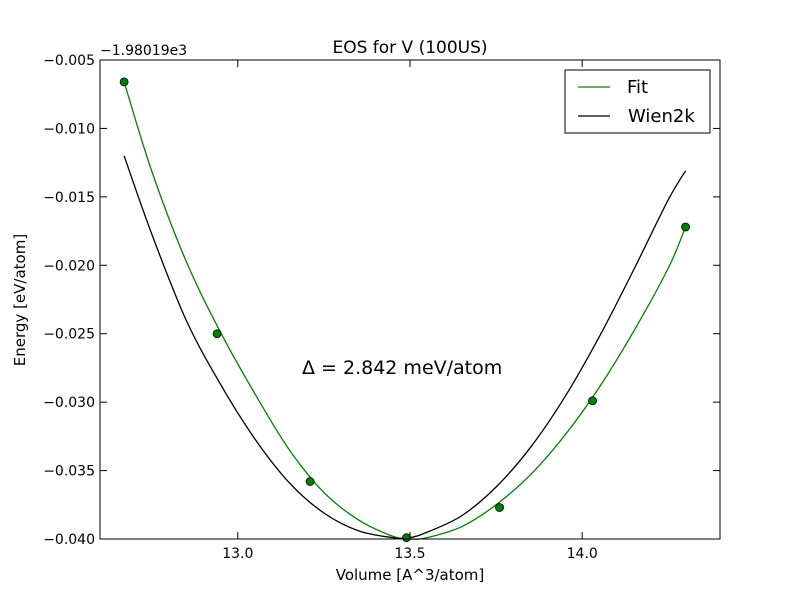  I want to click on chart-title: EOS for V (100US), so click(409, 48).